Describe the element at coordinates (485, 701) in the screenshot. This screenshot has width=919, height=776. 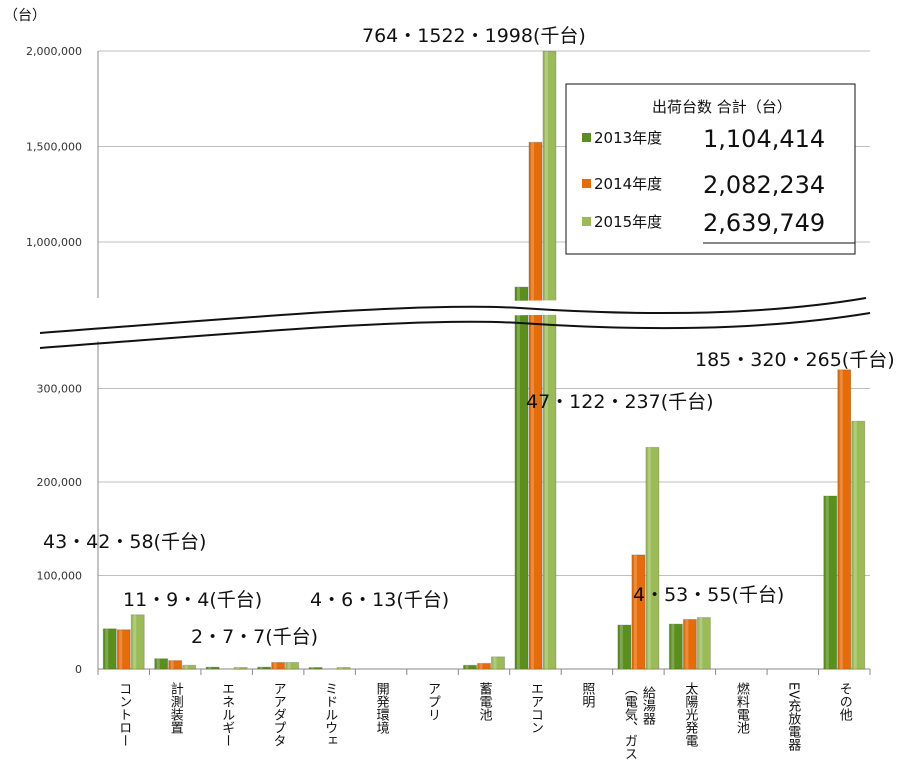
I see `x-tick-label: 蓄電池` at that location.